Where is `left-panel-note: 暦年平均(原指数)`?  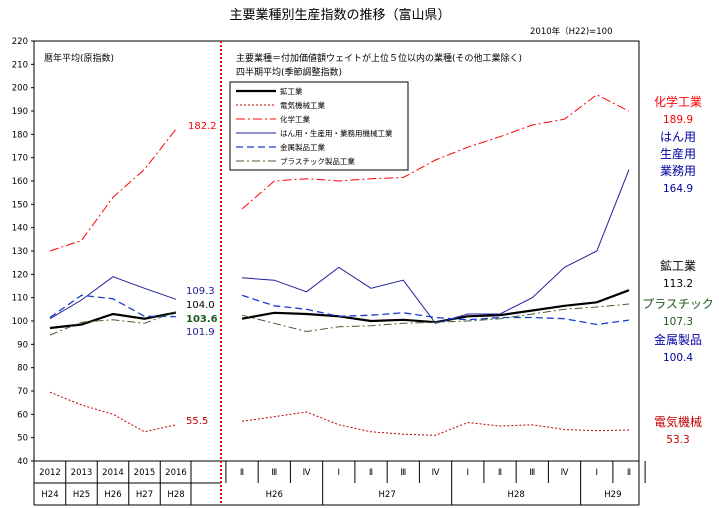
left-panel-note: 暦年平均(原指数) is located at coordinates (79, 58).